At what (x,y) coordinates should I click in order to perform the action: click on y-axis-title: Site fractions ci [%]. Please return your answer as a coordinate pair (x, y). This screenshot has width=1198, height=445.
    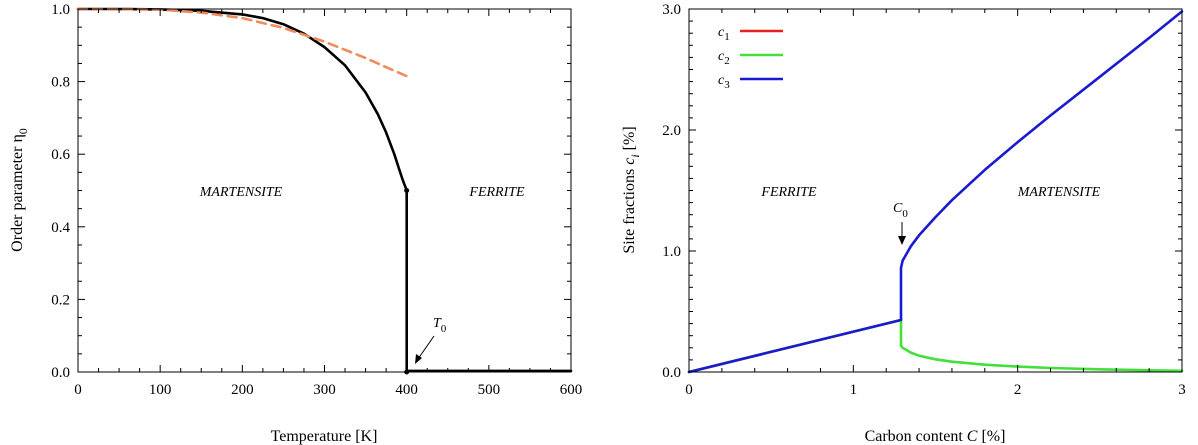
    Looking at the image, I should click on (631, 189).